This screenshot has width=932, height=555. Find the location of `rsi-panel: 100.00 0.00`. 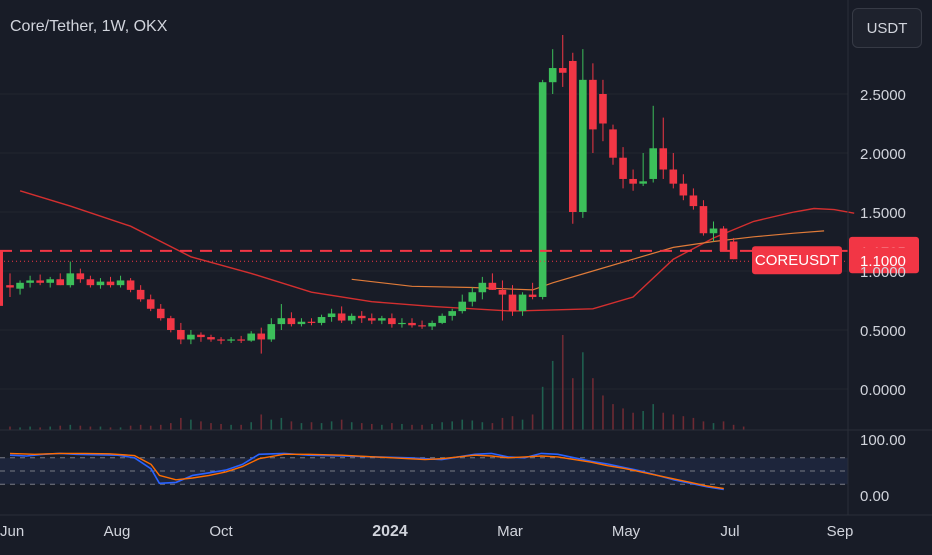

rsi-panel: 100.00 0.00 is located at coordinates (453, 468).